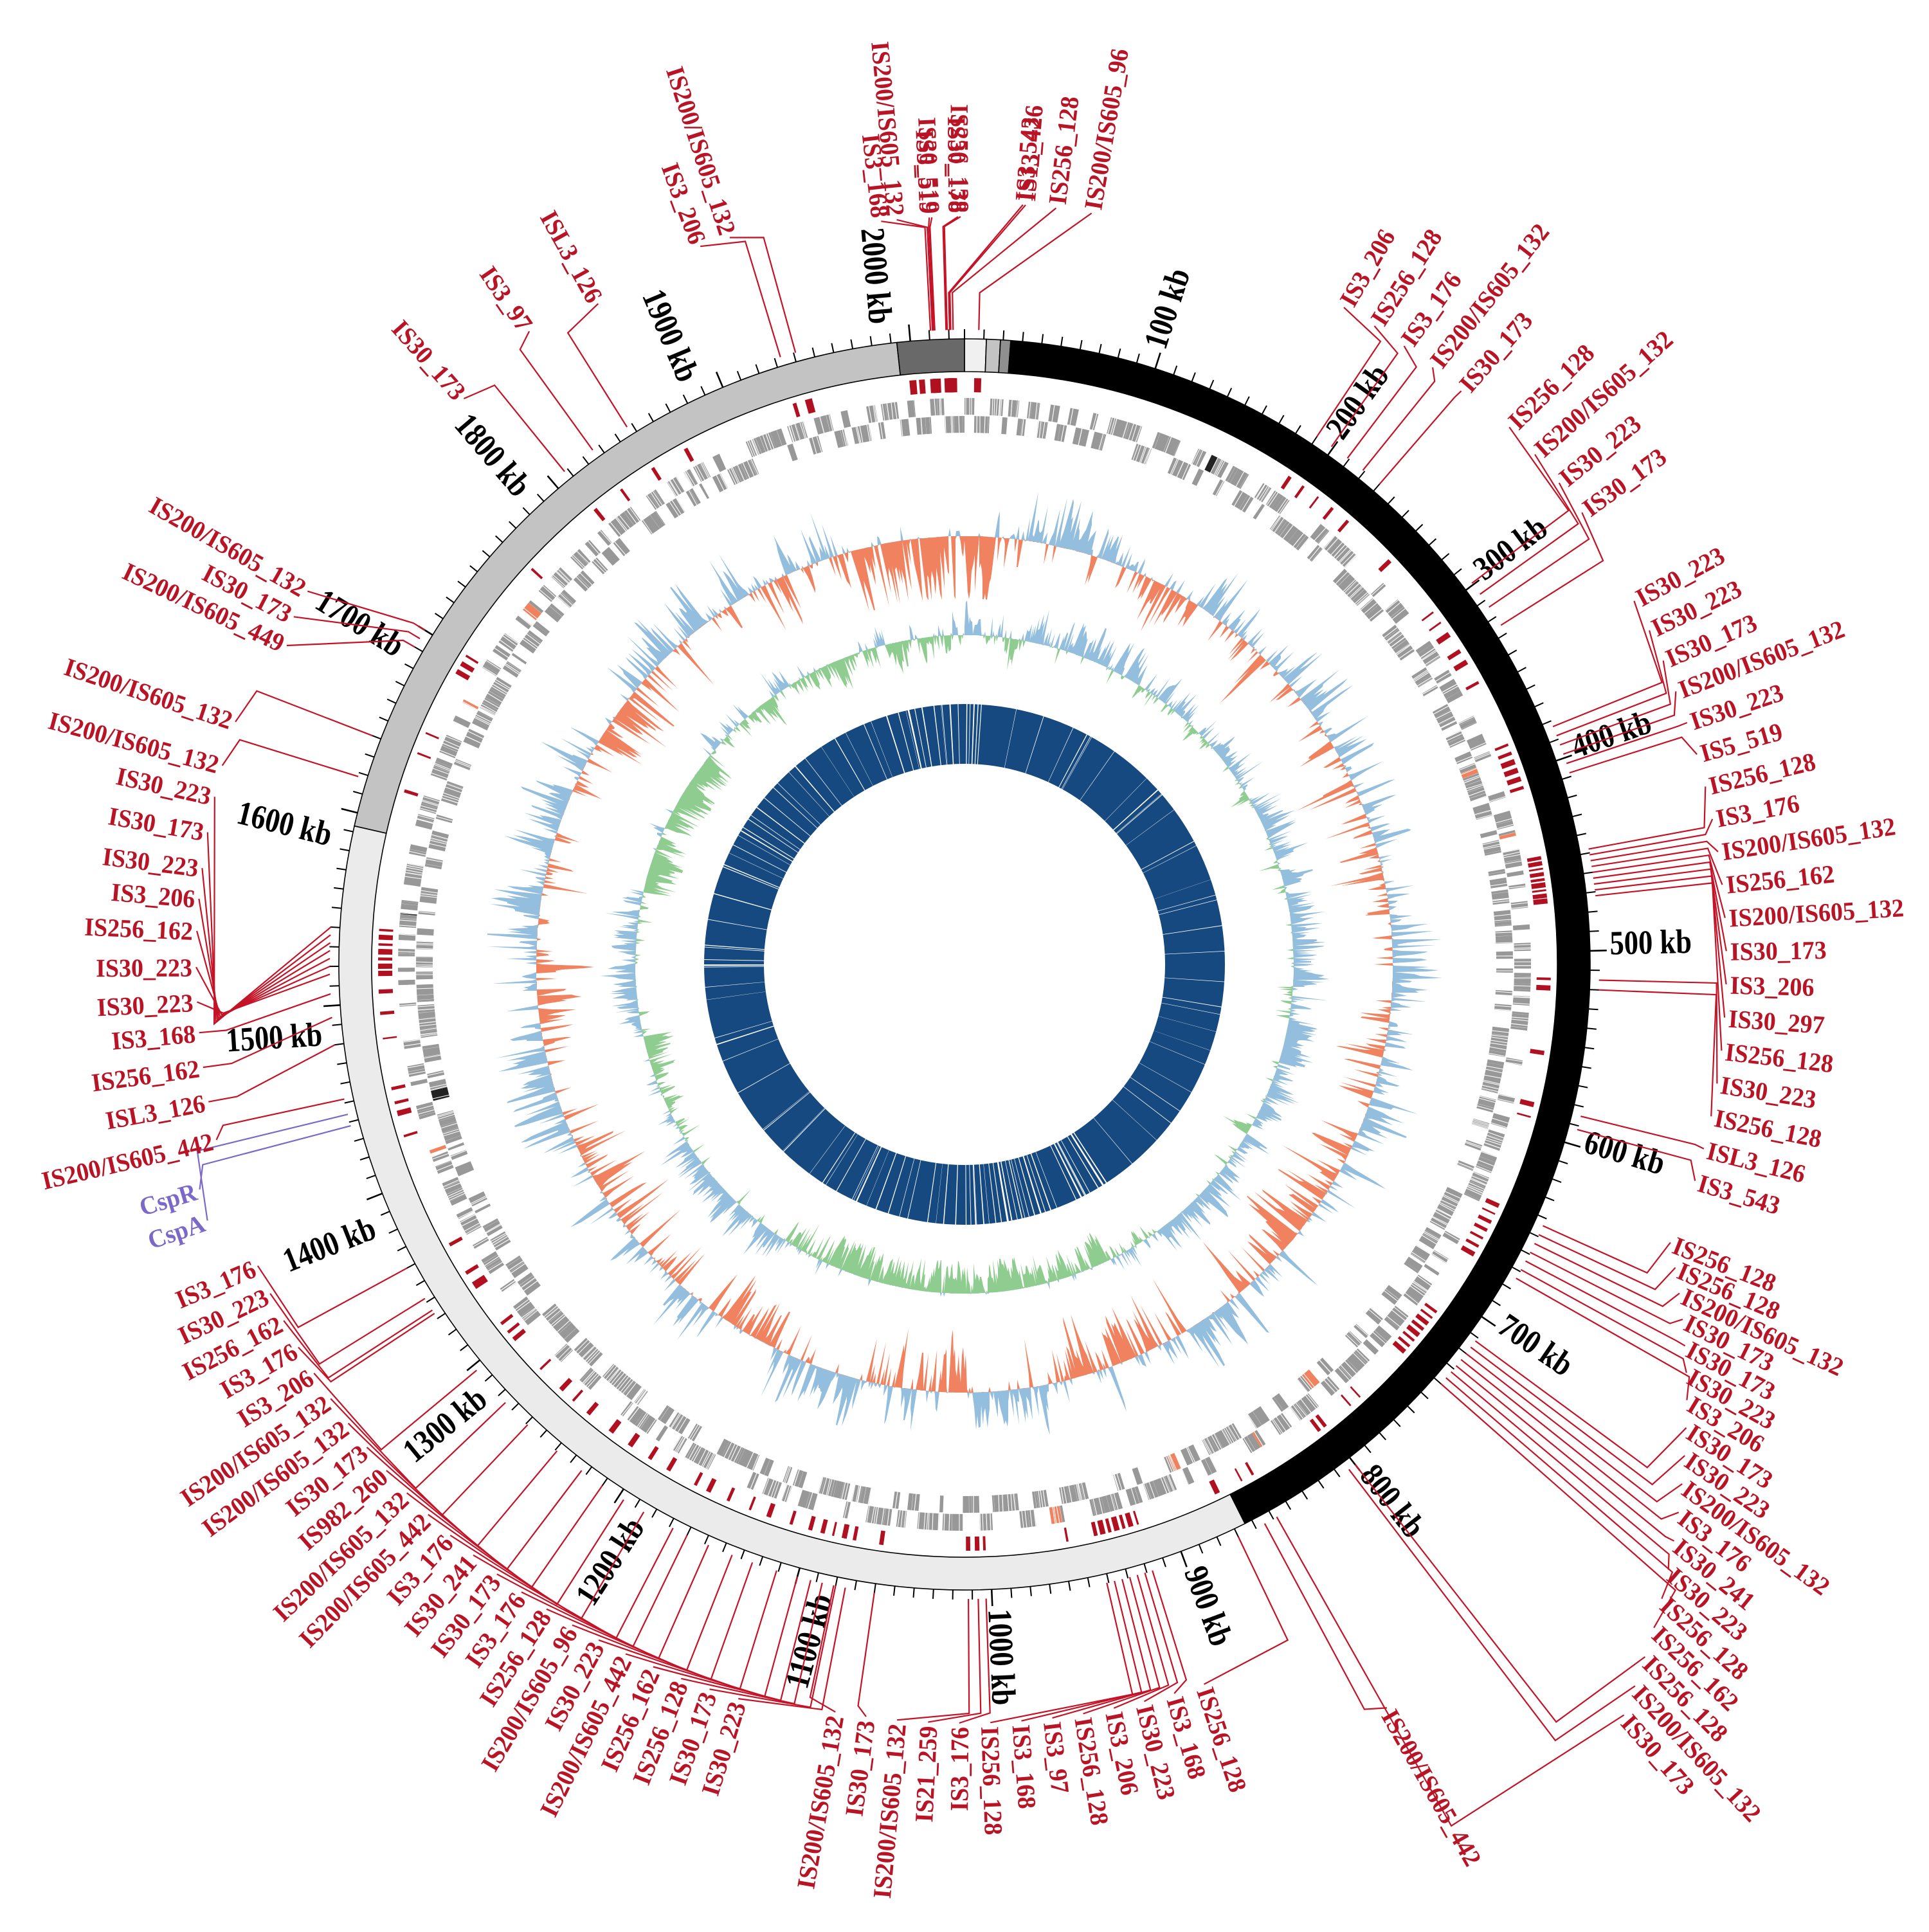 The width and height of the screenshot is (1929, 1932). Describe the element at coordinates (929, 165) in the screenshot. I see `svg-text: IS30_519` at that location.